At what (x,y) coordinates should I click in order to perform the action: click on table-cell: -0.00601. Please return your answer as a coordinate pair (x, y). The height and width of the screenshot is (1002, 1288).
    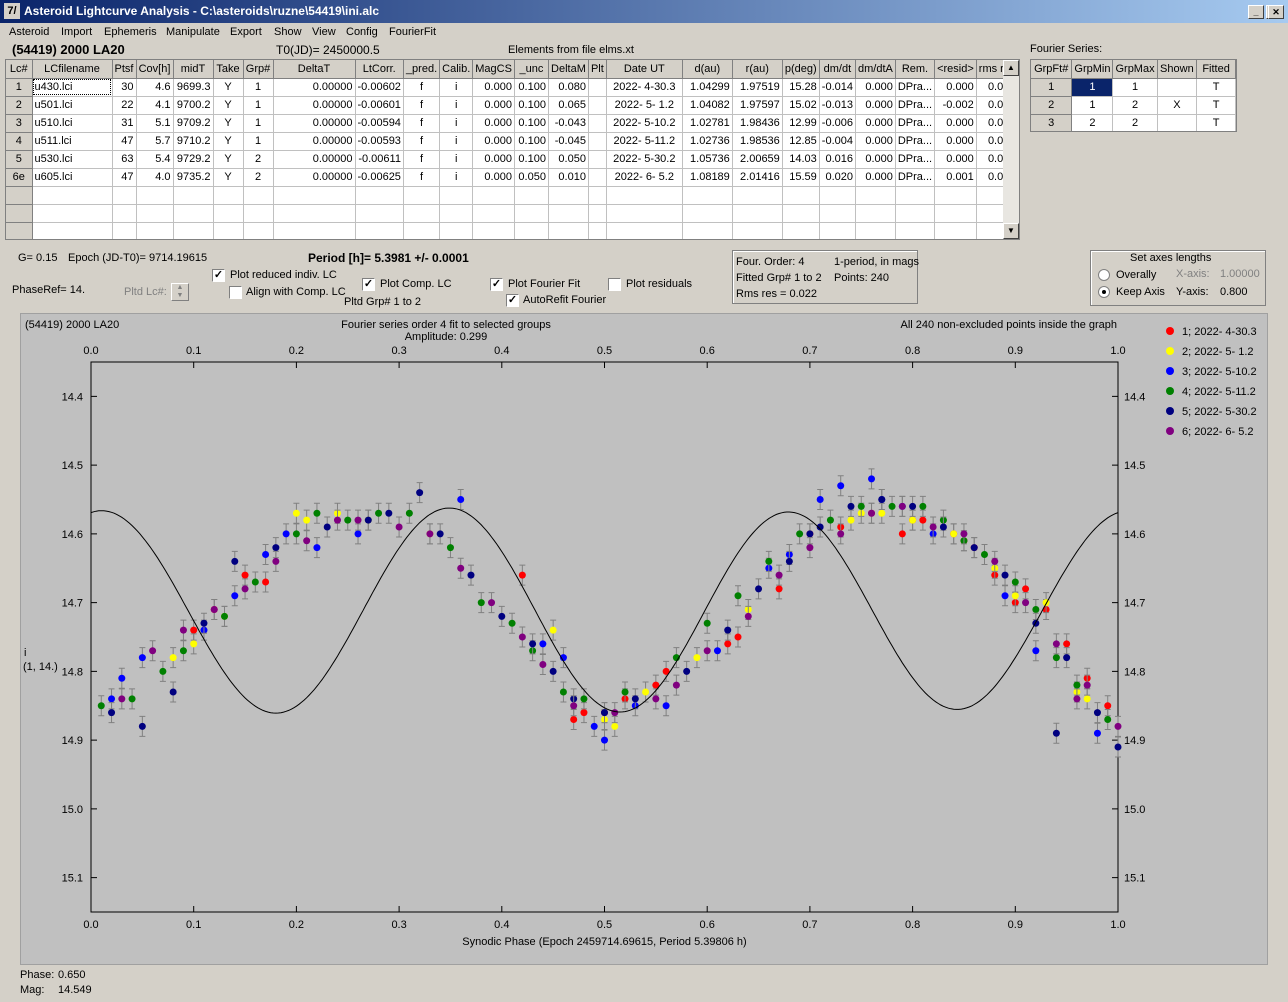
    Looking at the image, I should click on (379, 105).